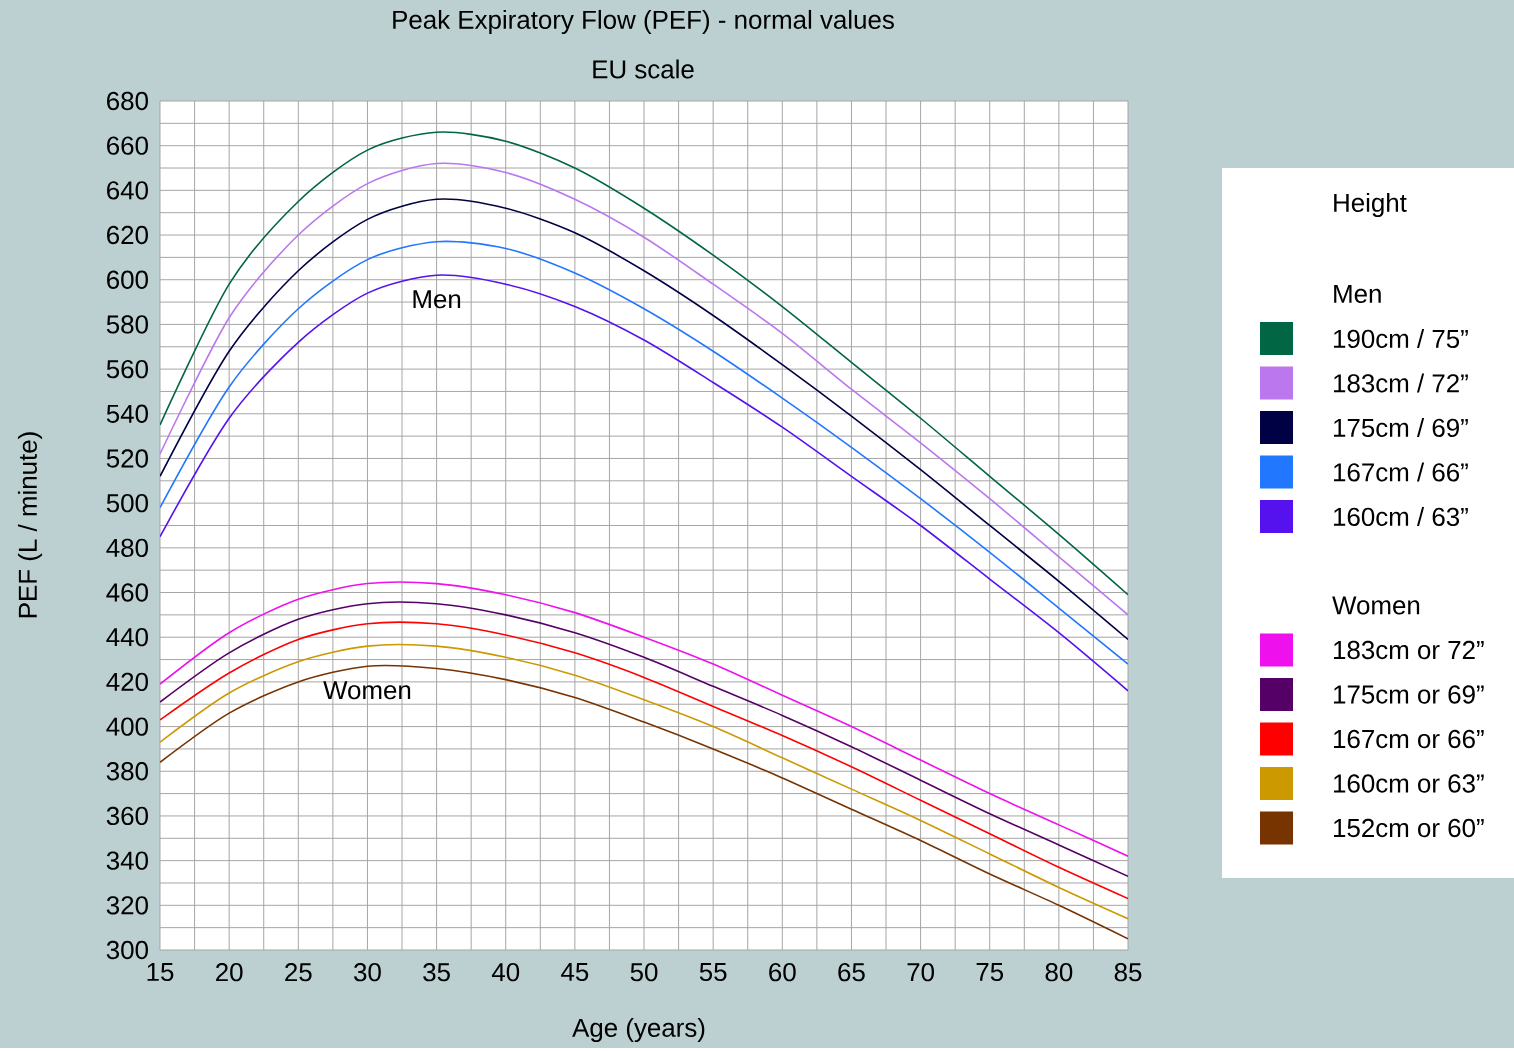  I want to click on y-tick-label: 440, so click(127, 637).